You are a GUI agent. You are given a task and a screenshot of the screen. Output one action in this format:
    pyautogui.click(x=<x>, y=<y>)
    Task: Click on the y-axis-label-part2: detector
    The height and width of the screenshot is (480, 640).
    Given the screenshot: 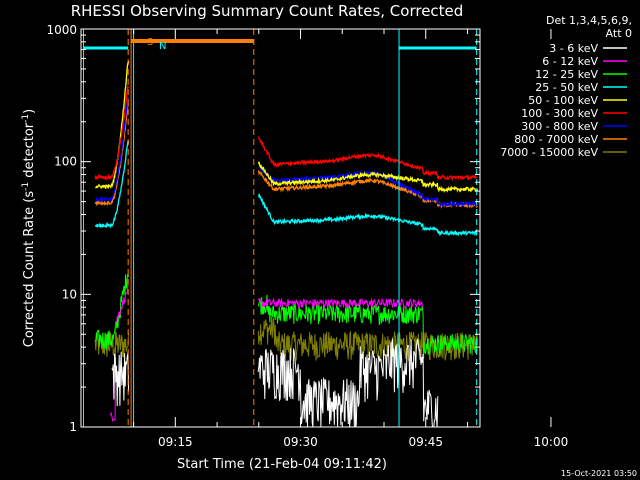 What is the action you would take?
    pyautogui.click(x=29, y=152)
    